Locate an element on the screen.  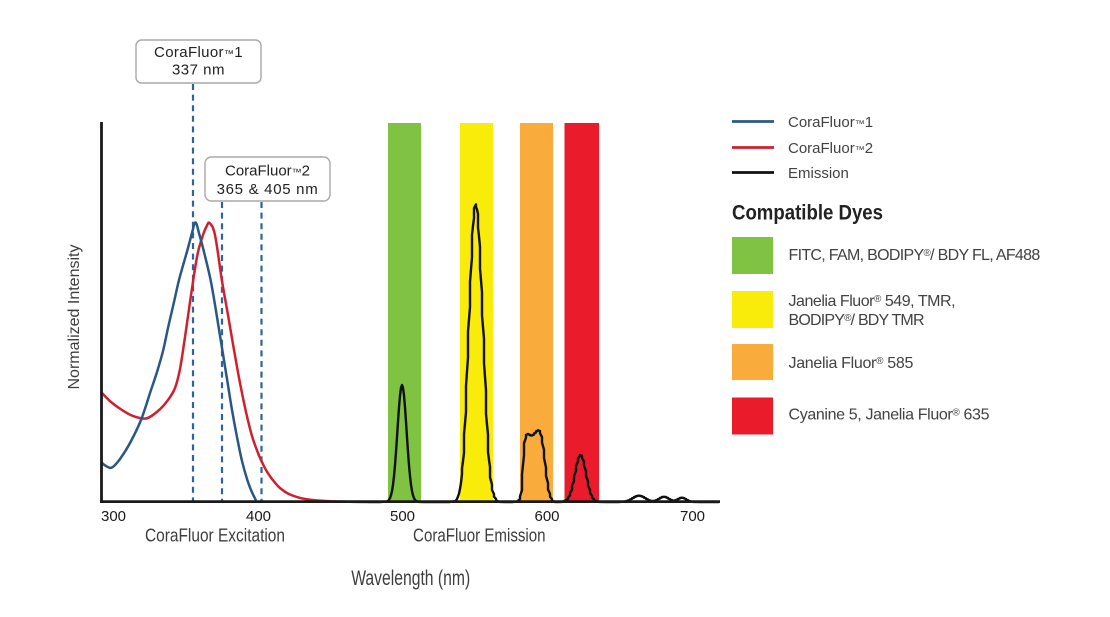
svg-text: Cyanine 5, Janelia Fluor® 635 is located at coordinates (889, 415).